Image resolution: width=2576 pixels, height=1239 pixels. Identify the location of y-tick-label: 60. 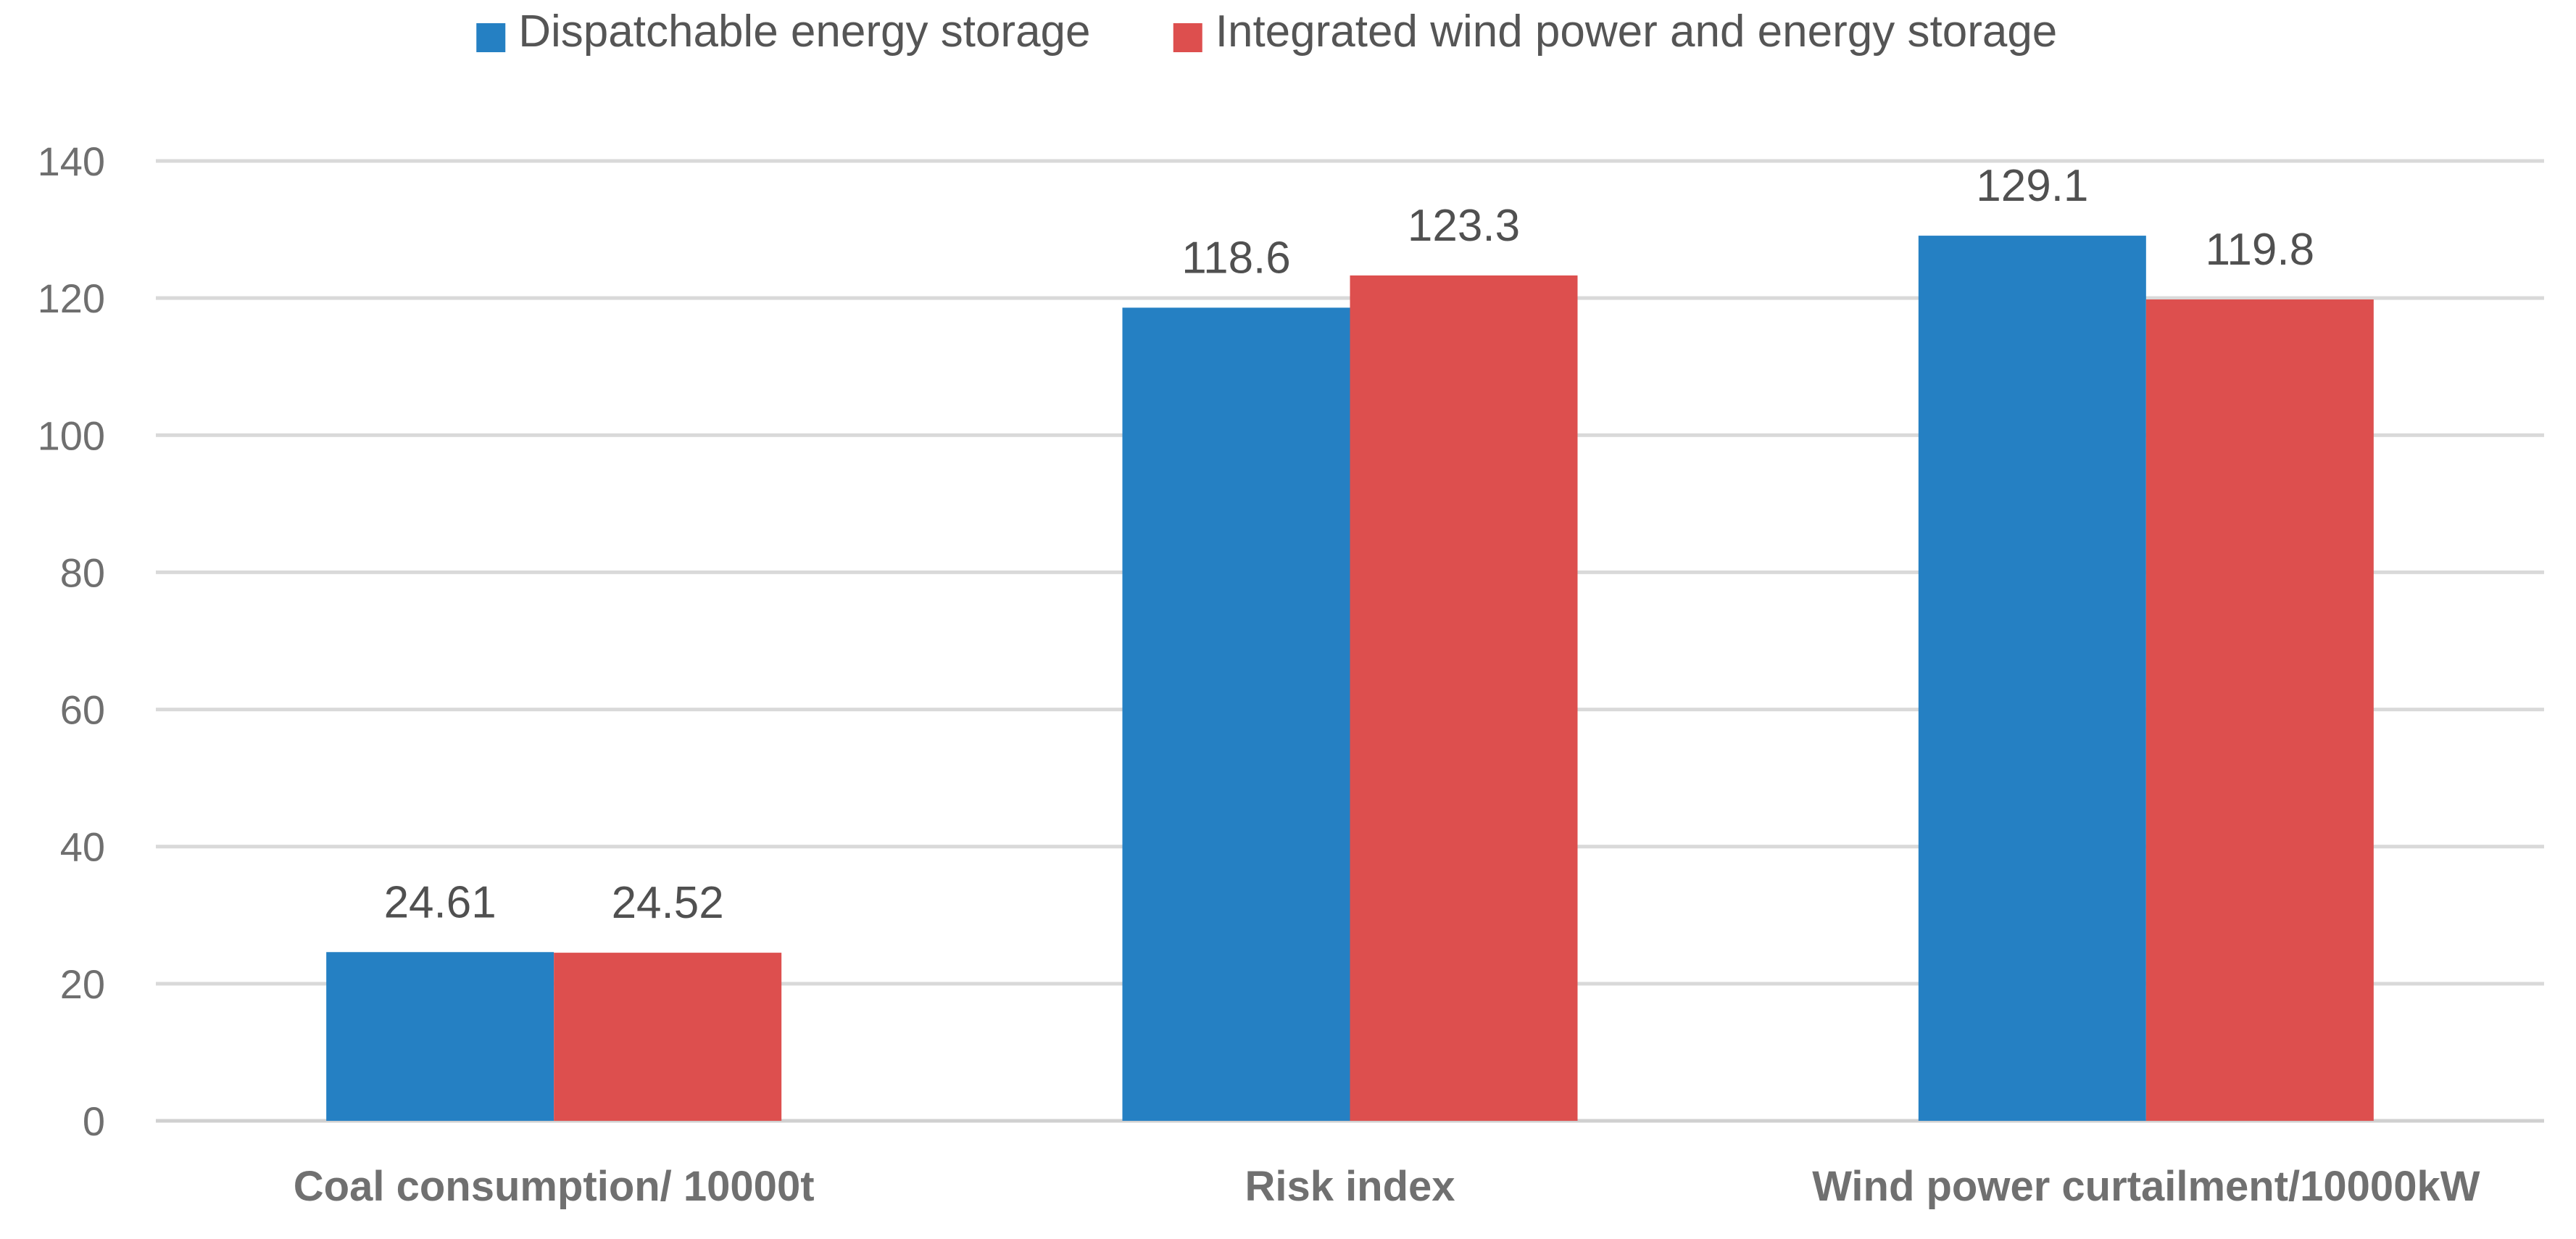
(82, 710).